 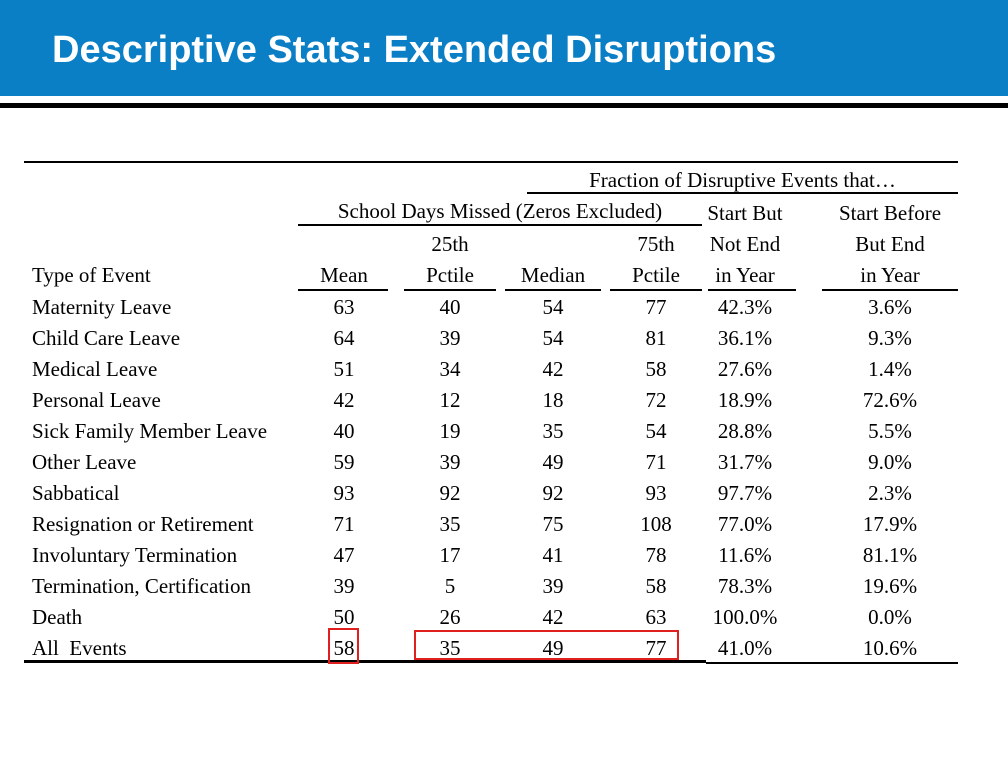 What do you see at coordinates (890, 244) in the screenshot?
I see `end-header-line2: But End` at bounding box center [890, 244].